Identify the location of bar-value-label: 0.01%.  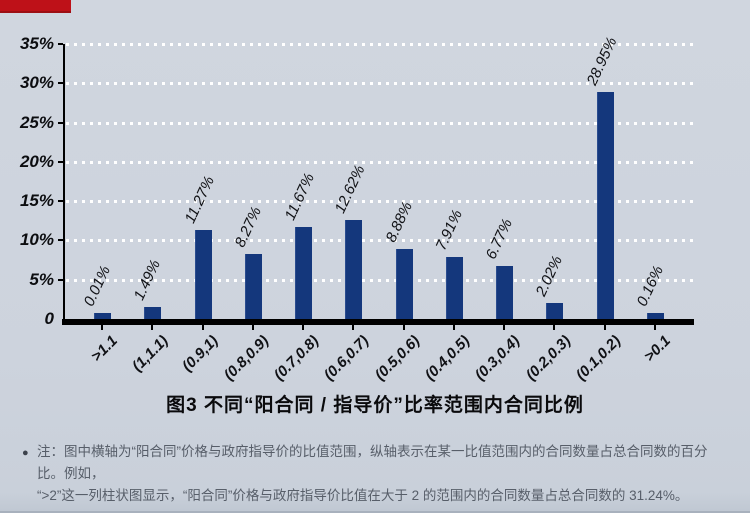
(97, 285).